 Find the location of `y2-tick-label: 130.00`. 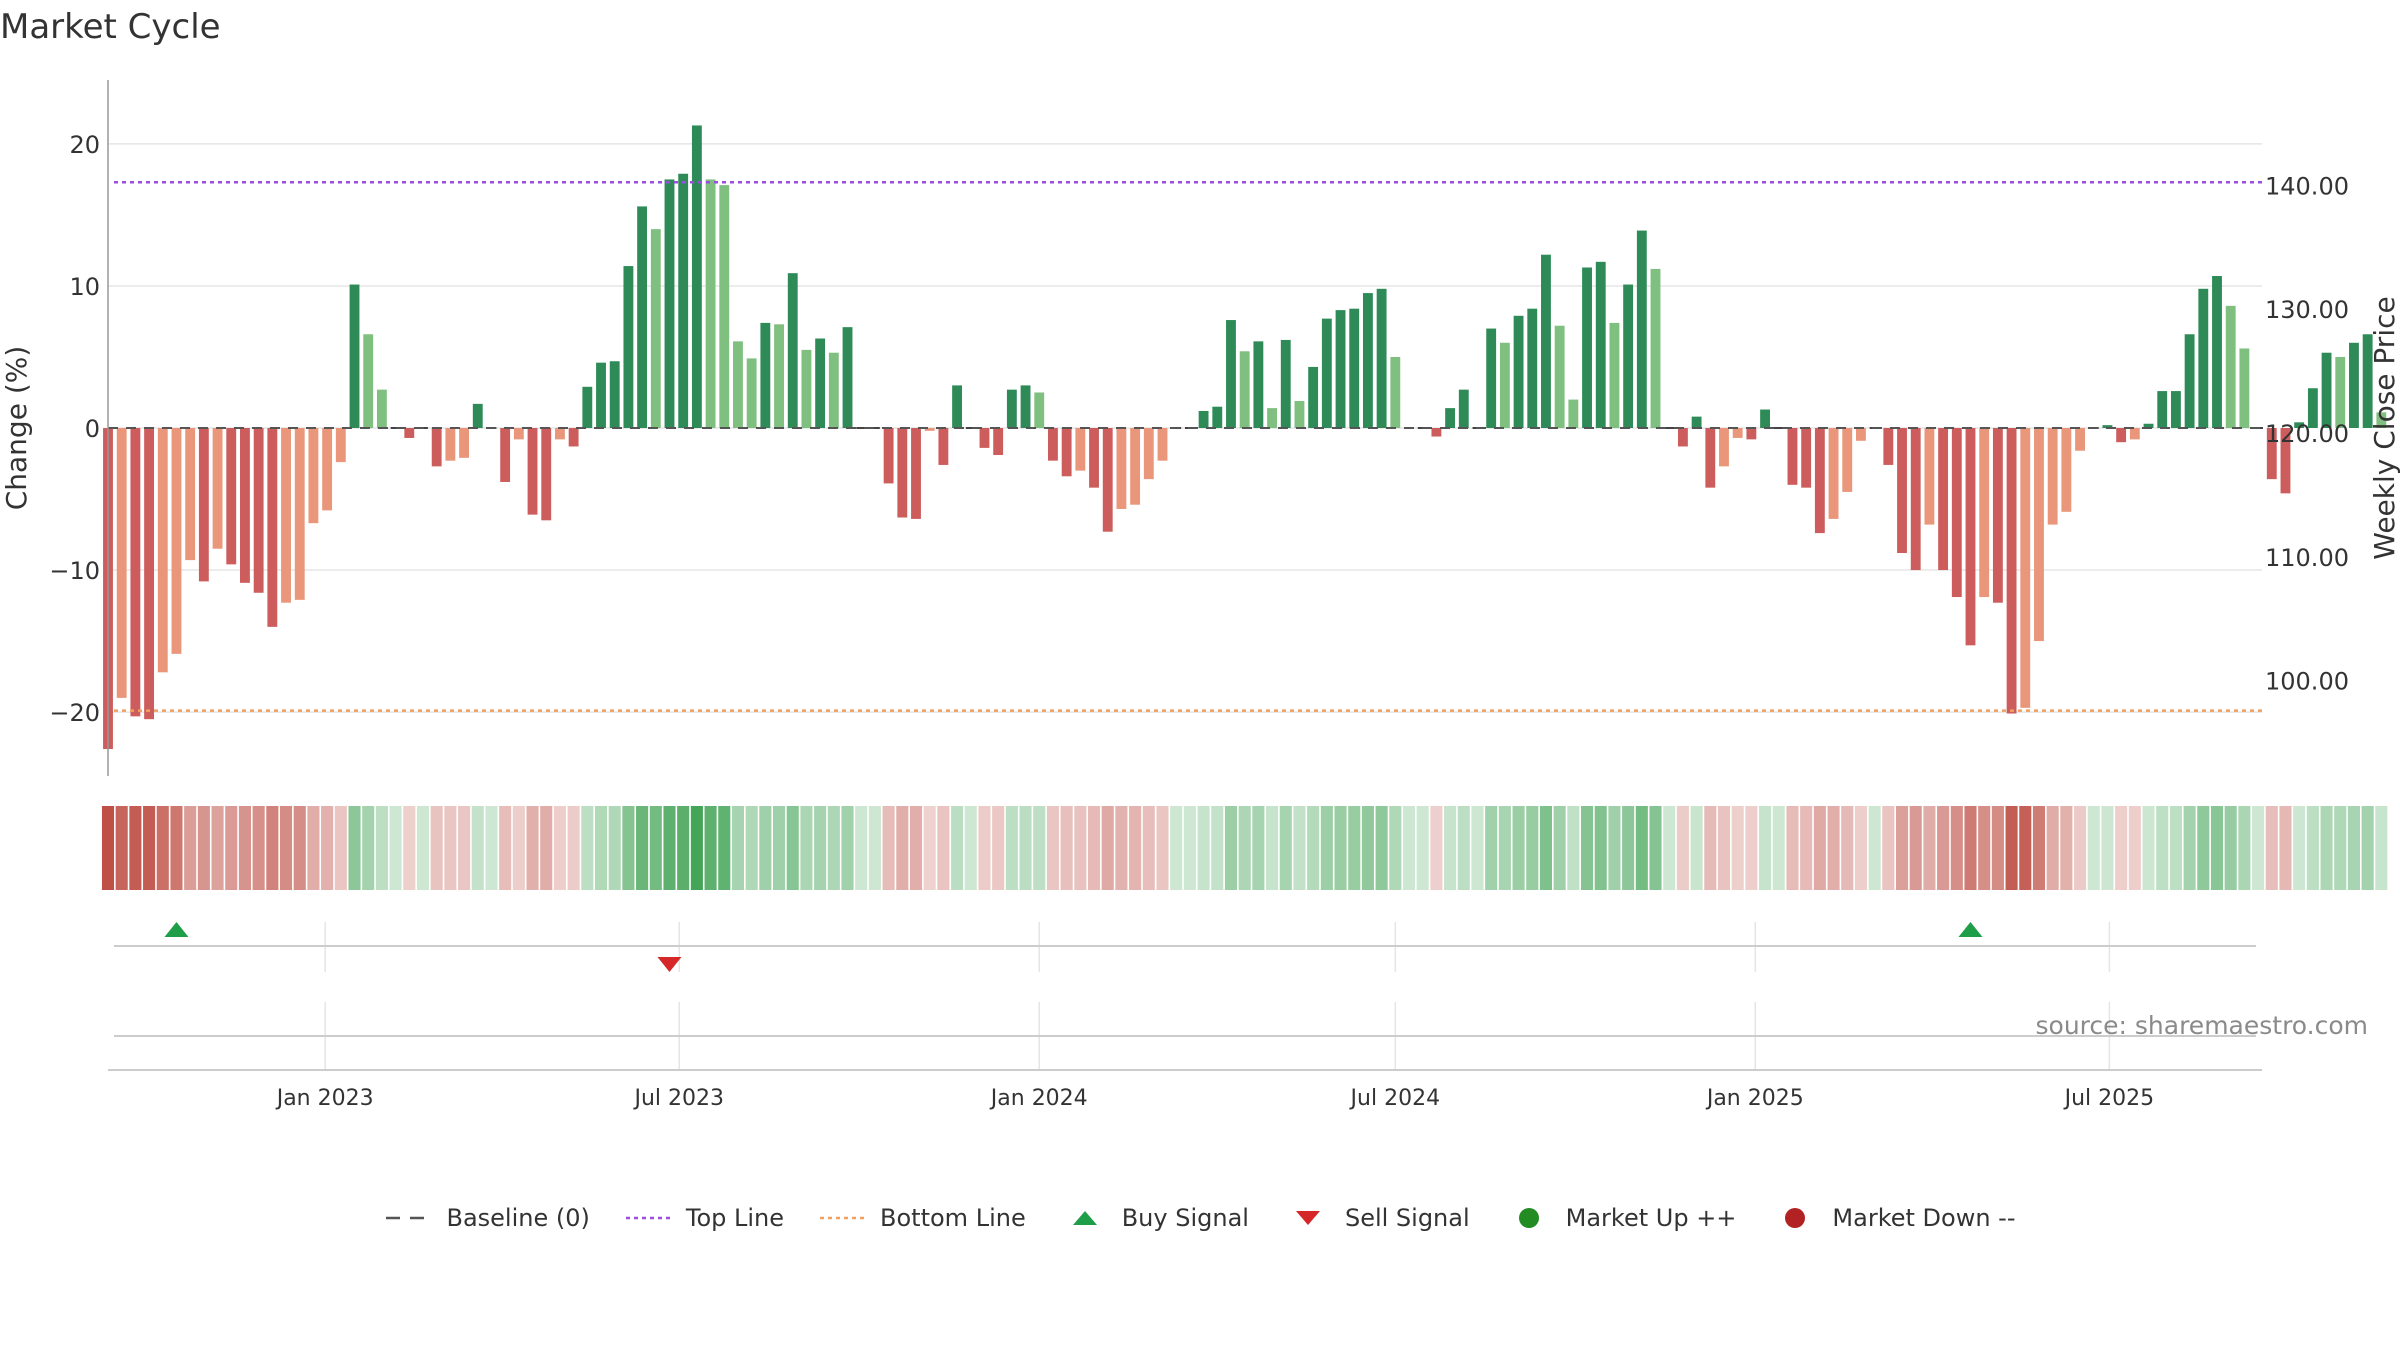

y2-tick-label: 130.00 is located at coordinates (2307, 310).